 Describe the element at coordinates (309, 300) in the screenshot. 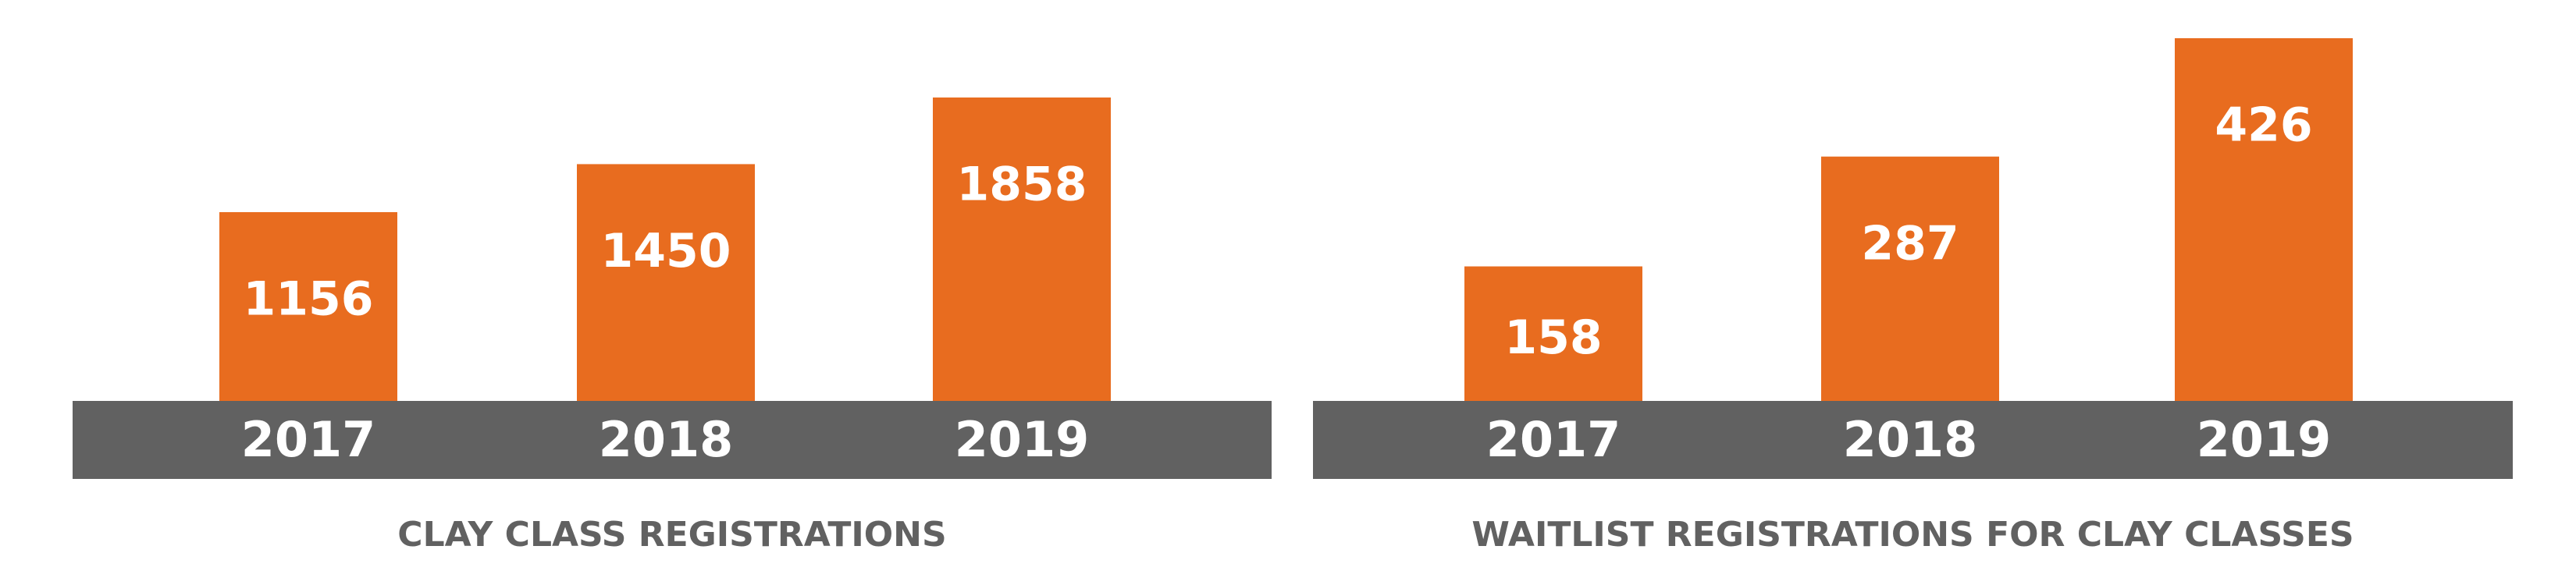

I see `value-label: 1156` at that location.